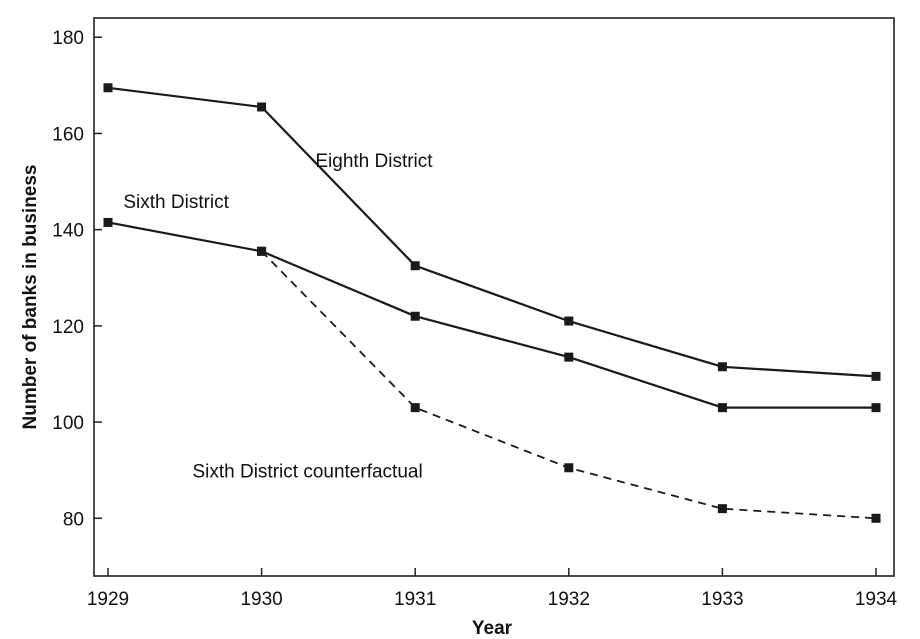 The height and width of the screenshot is (639, 920). Describe the element at coordinates (77, 279) in the screenshot. I see `y-axis-ticks: 80 100 120 140 160 180` at that location.